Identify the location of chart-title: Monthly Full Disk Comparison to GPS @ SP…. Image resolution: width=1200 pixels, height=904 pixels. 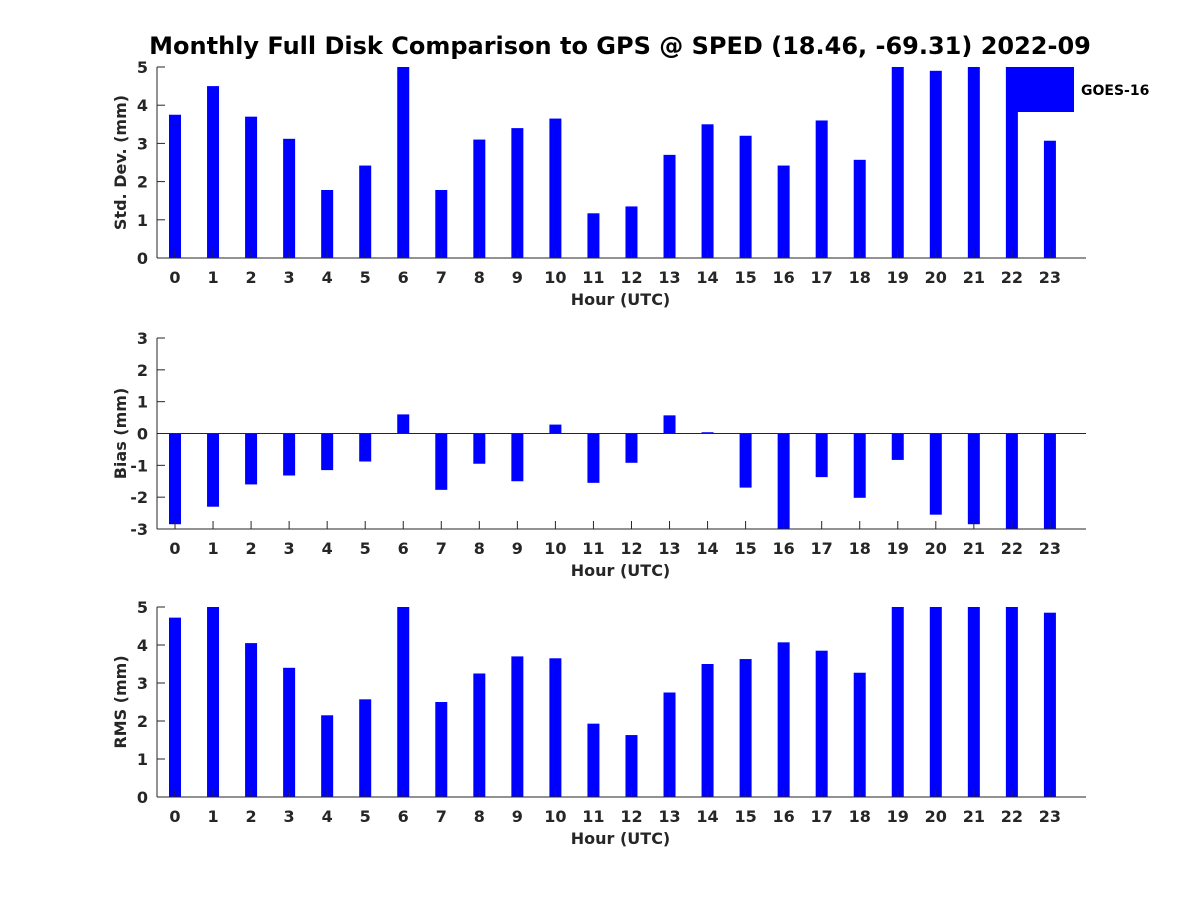
(620, 46).